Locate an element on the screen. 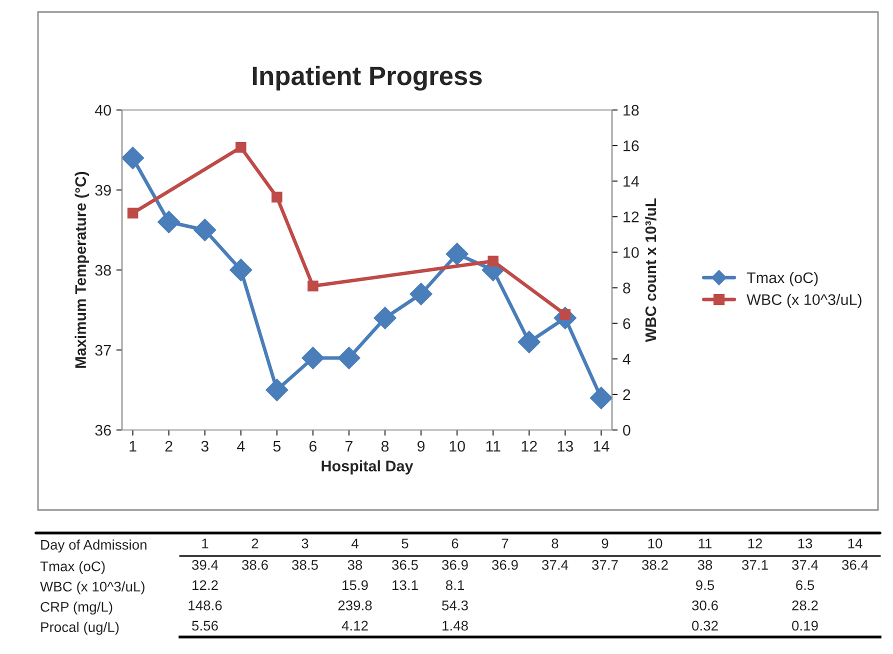 The width and height of the screenshot is (893, 654). data-label: 15.9 is located at coordinates (355, 585).